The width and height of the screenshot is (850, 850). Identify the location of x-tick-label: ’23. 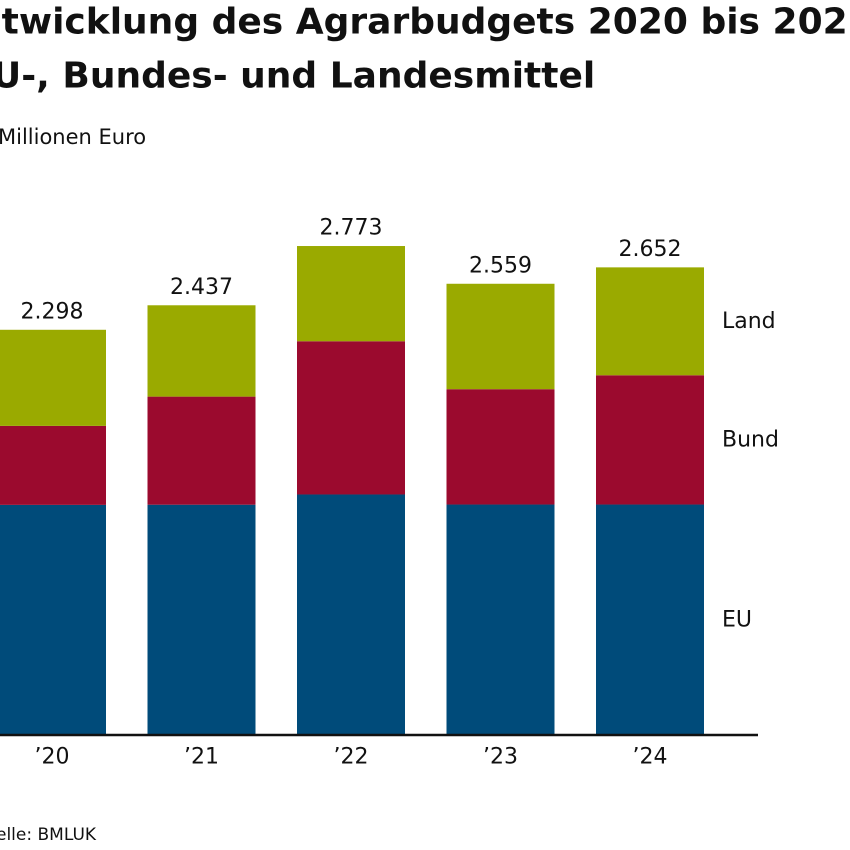
(500, 757).